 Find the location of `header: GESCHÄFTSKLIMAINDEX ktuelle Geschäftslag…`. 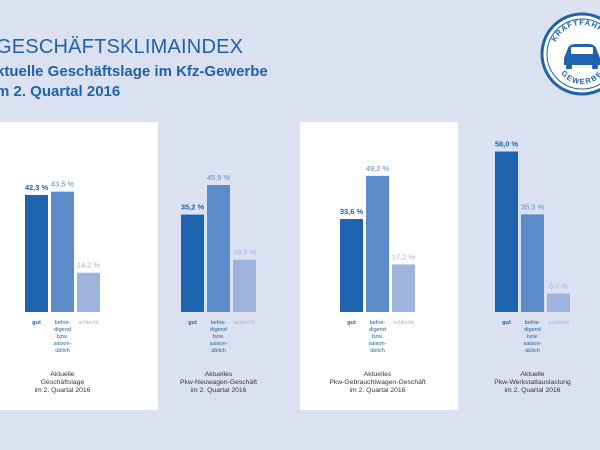

header: GESCHÄFTSKLIMAINDEX ktuelle Geschäftslag… is located at coordinates (208, 68).